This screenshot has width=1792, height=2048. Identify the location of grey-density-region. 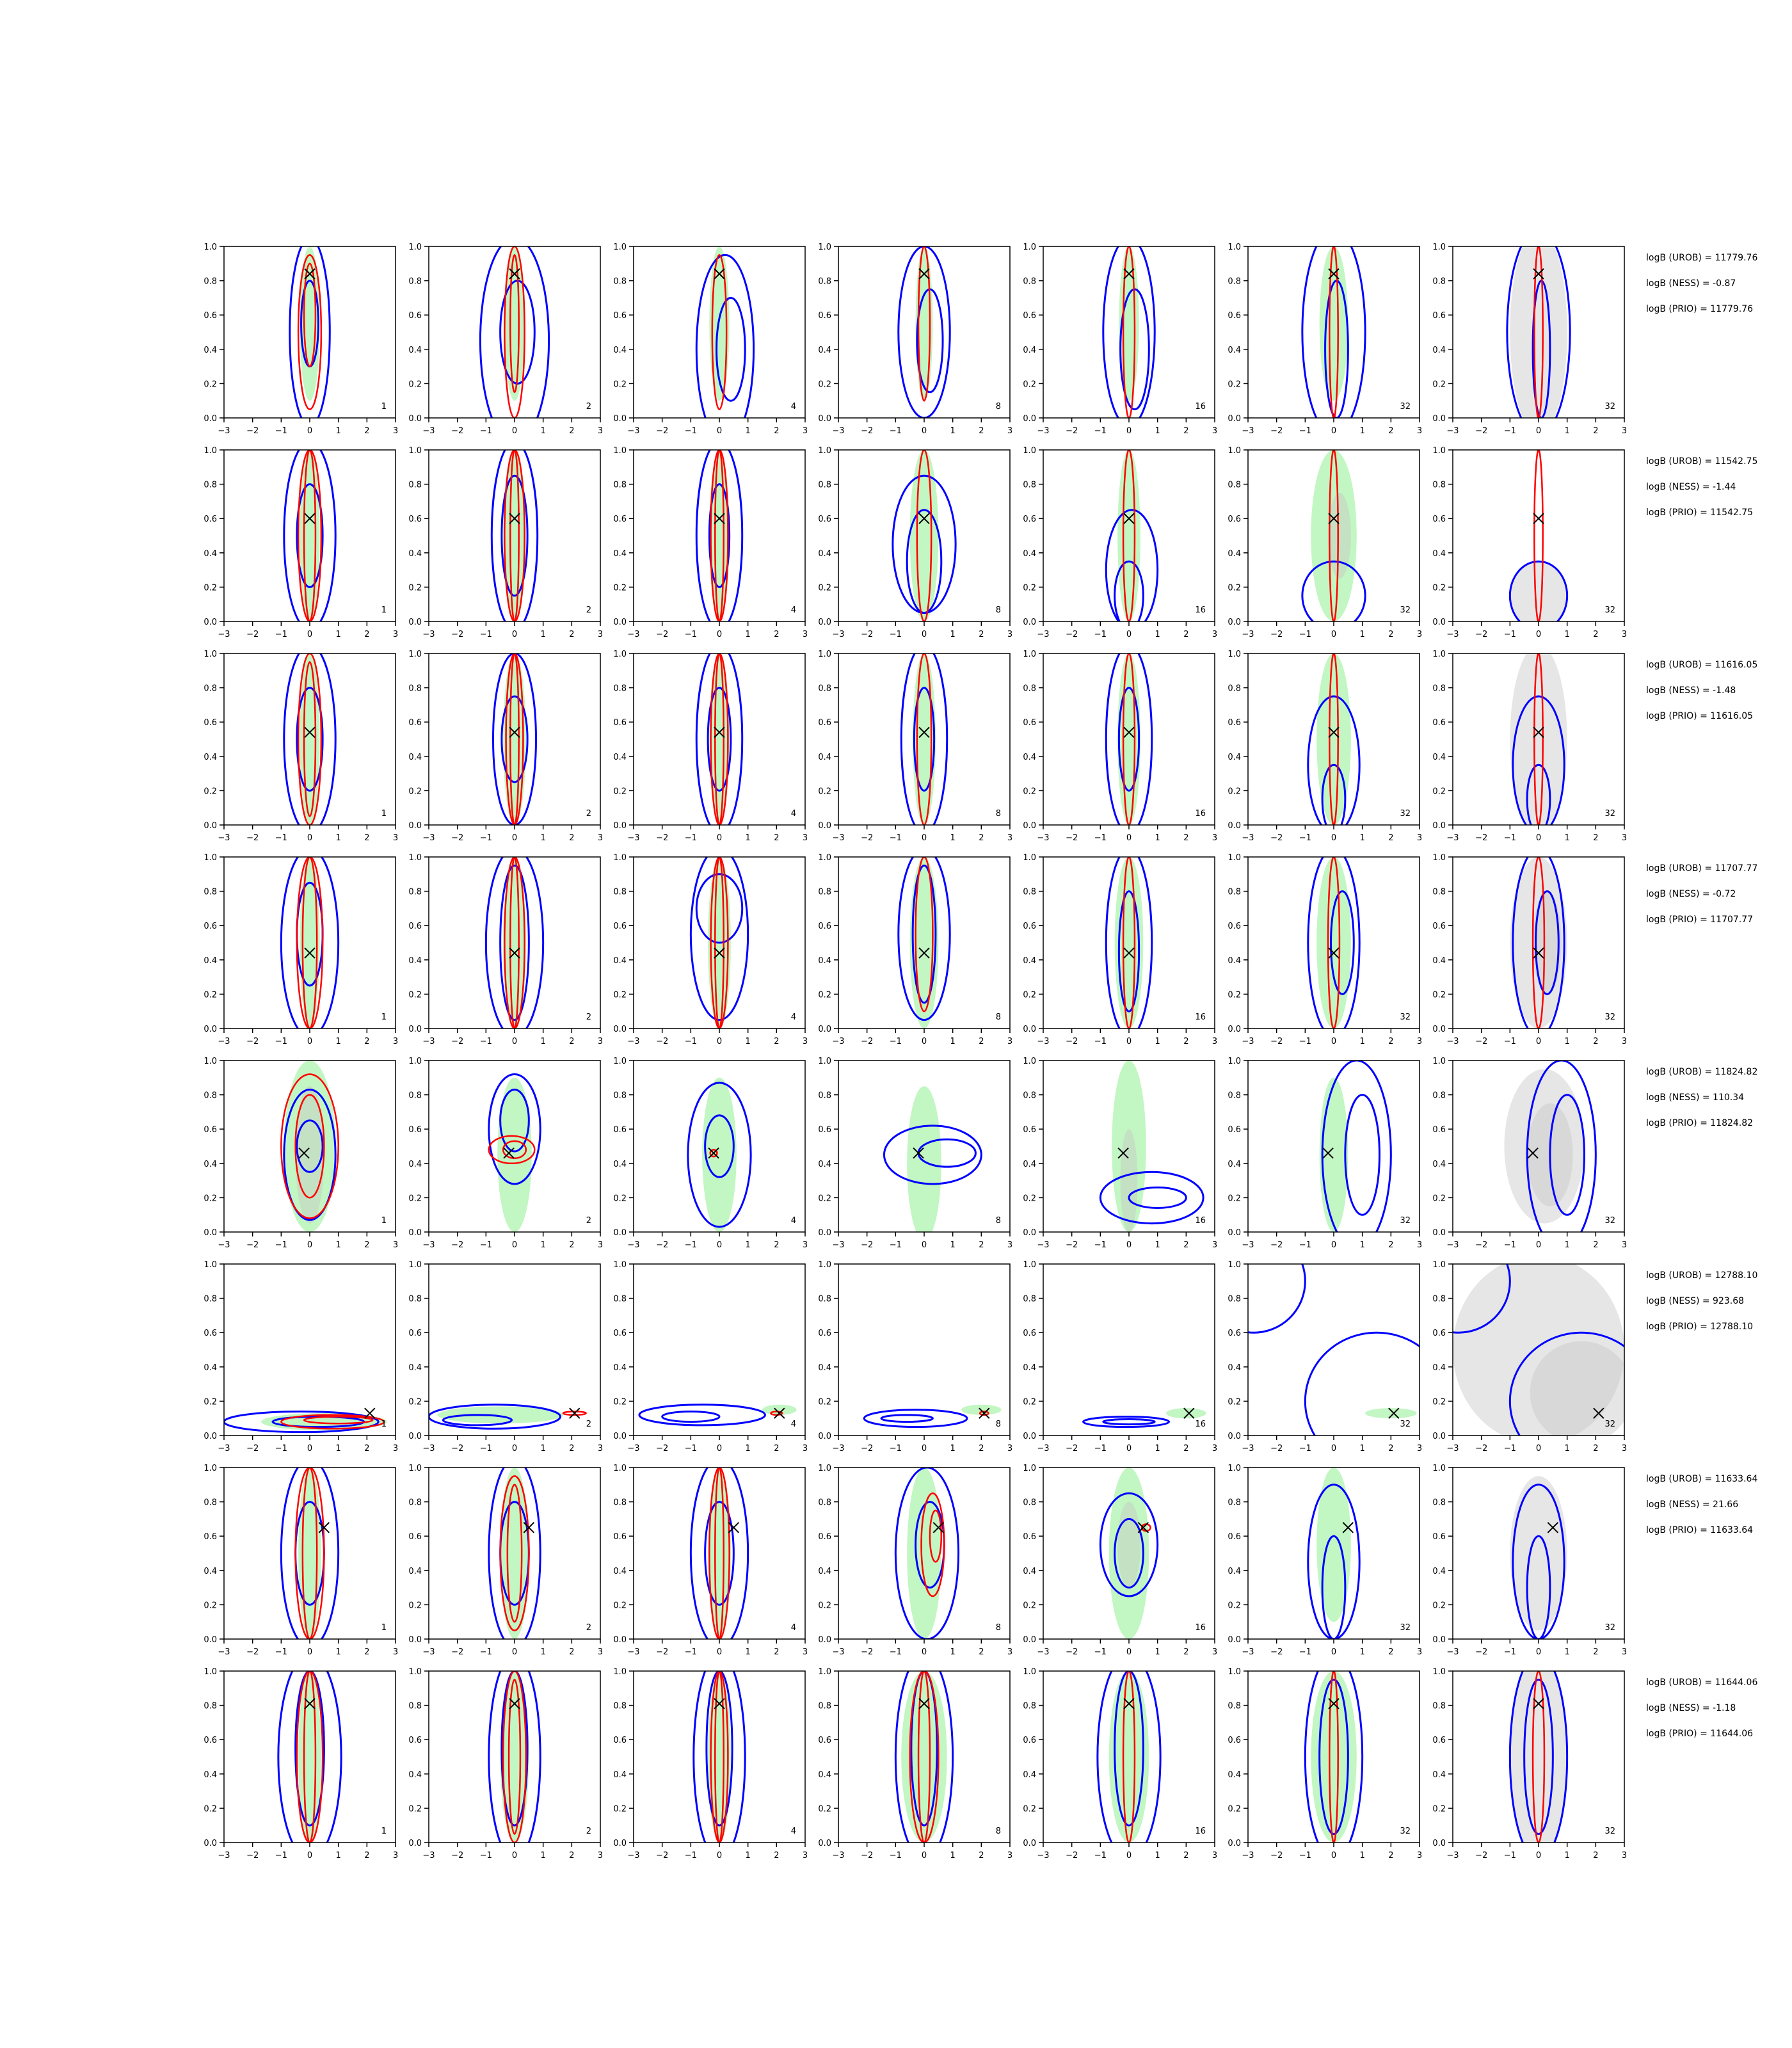
(1538, 591).